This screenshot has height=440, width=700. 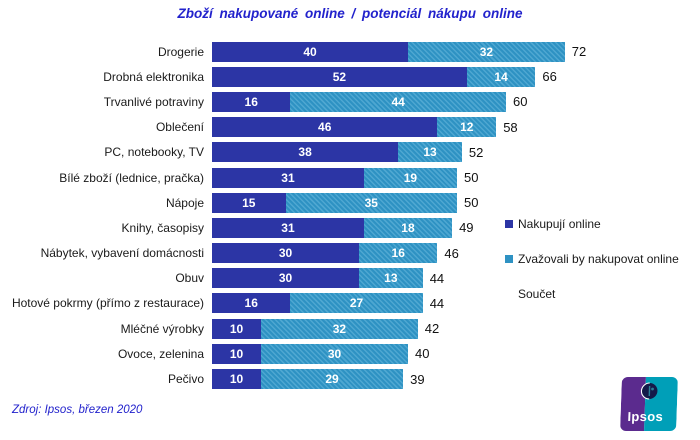 What do you see at coordinates (501, 76) in the screenshot?
I see `segment-zvazovali-by: 14` at bounding box center [501, 76].